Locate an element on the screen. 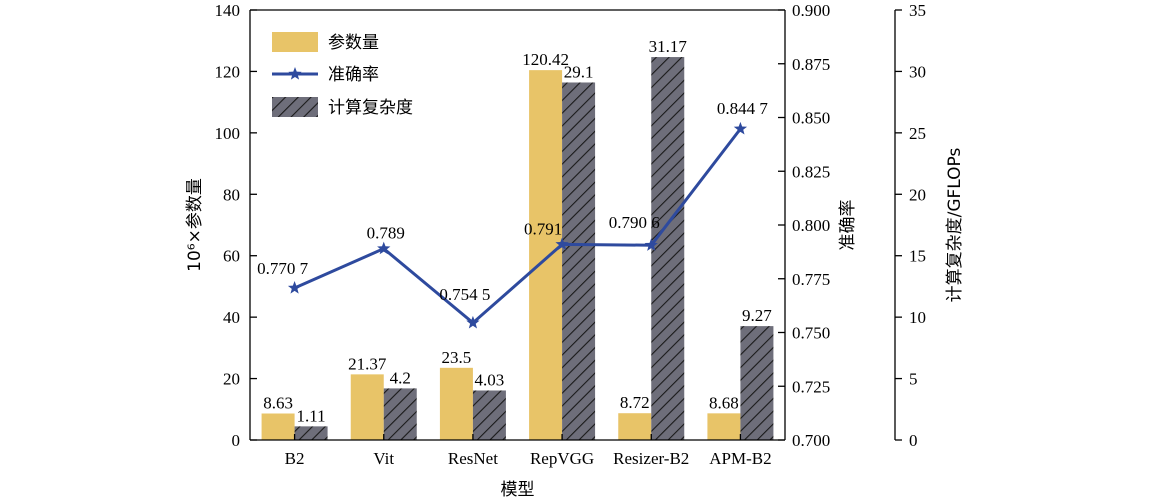 The width and height of the screenshot is (1150, 500). bar-params-RepVGG is located at coordinates (546, 255).